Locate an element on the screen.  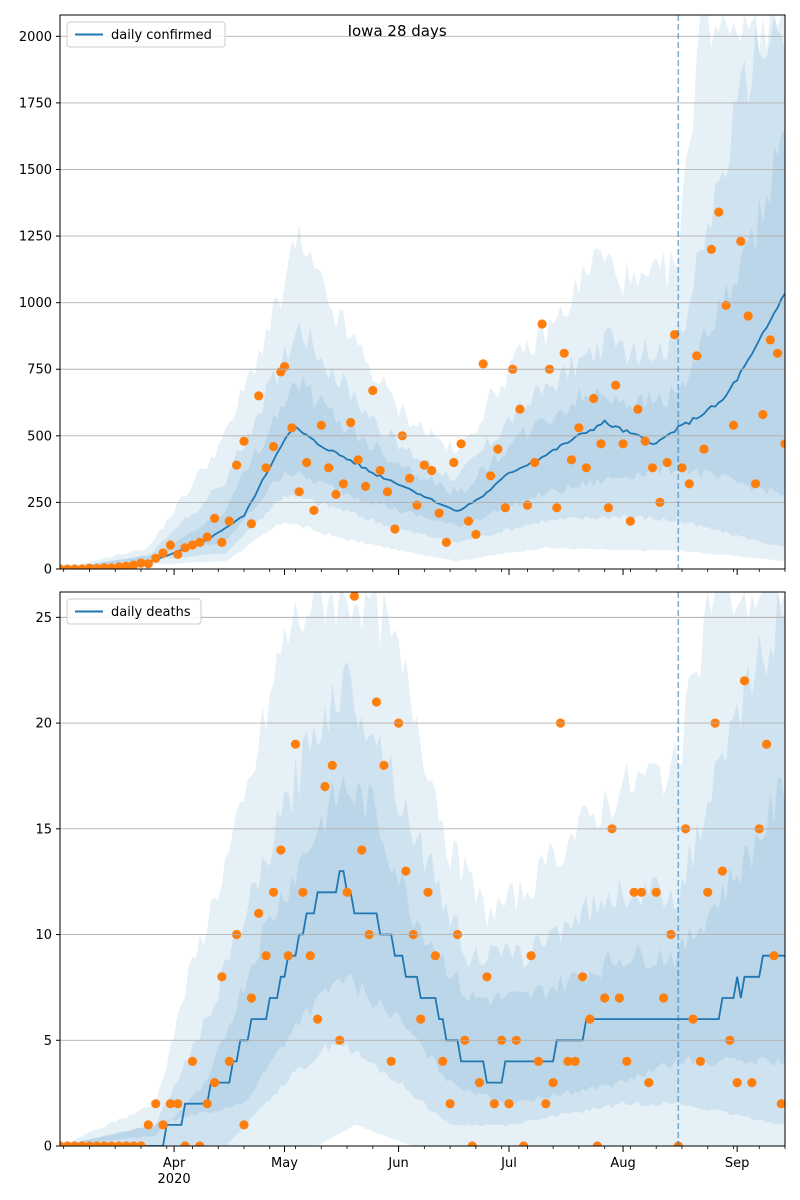
y-tick-label: 1750 is located at coordinates (35, 103).